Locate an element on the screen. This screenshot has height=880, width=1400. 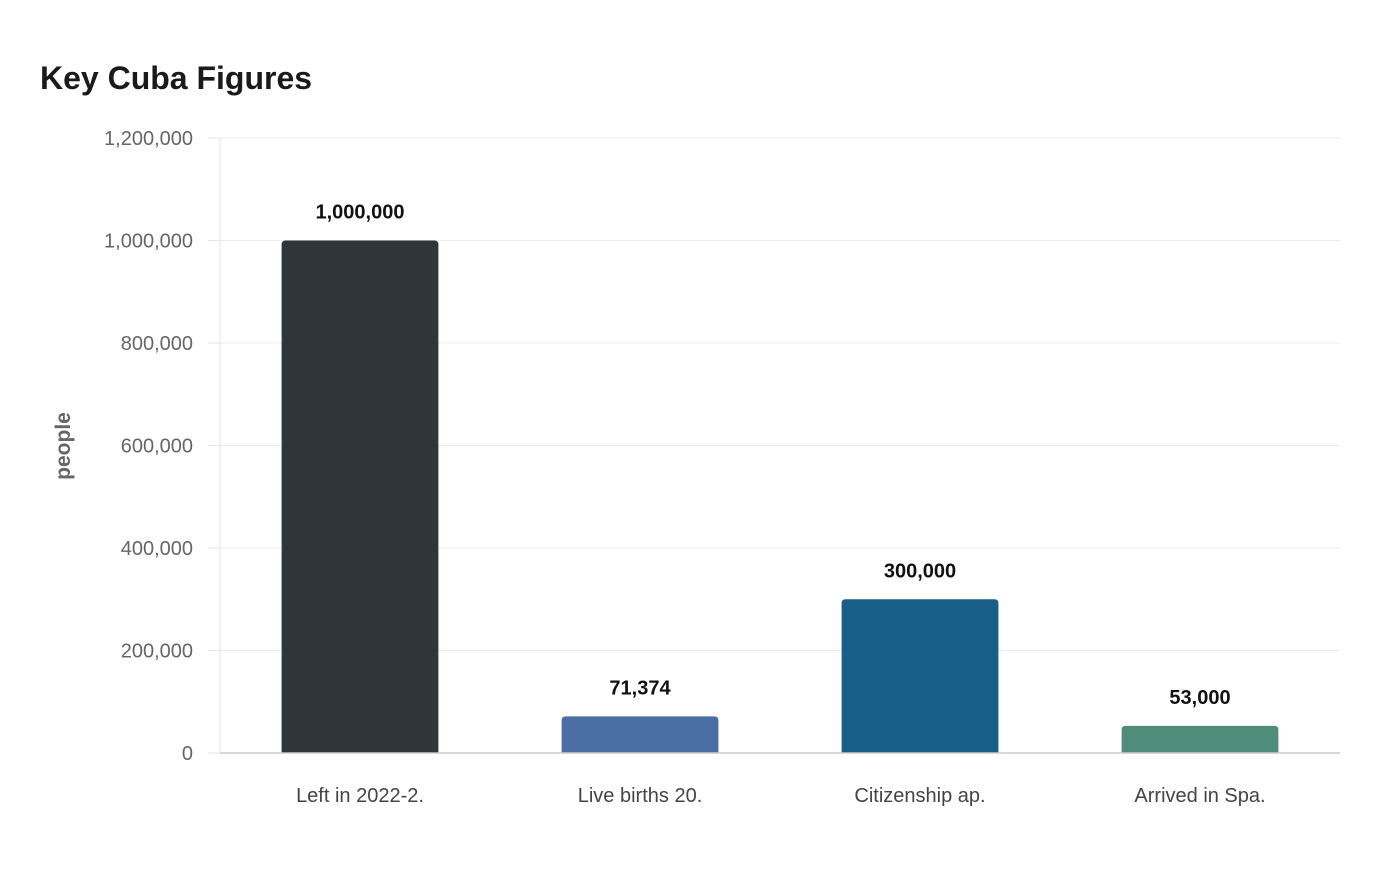
bar-value-label: 300,000 is located at coordinates (920, 571).